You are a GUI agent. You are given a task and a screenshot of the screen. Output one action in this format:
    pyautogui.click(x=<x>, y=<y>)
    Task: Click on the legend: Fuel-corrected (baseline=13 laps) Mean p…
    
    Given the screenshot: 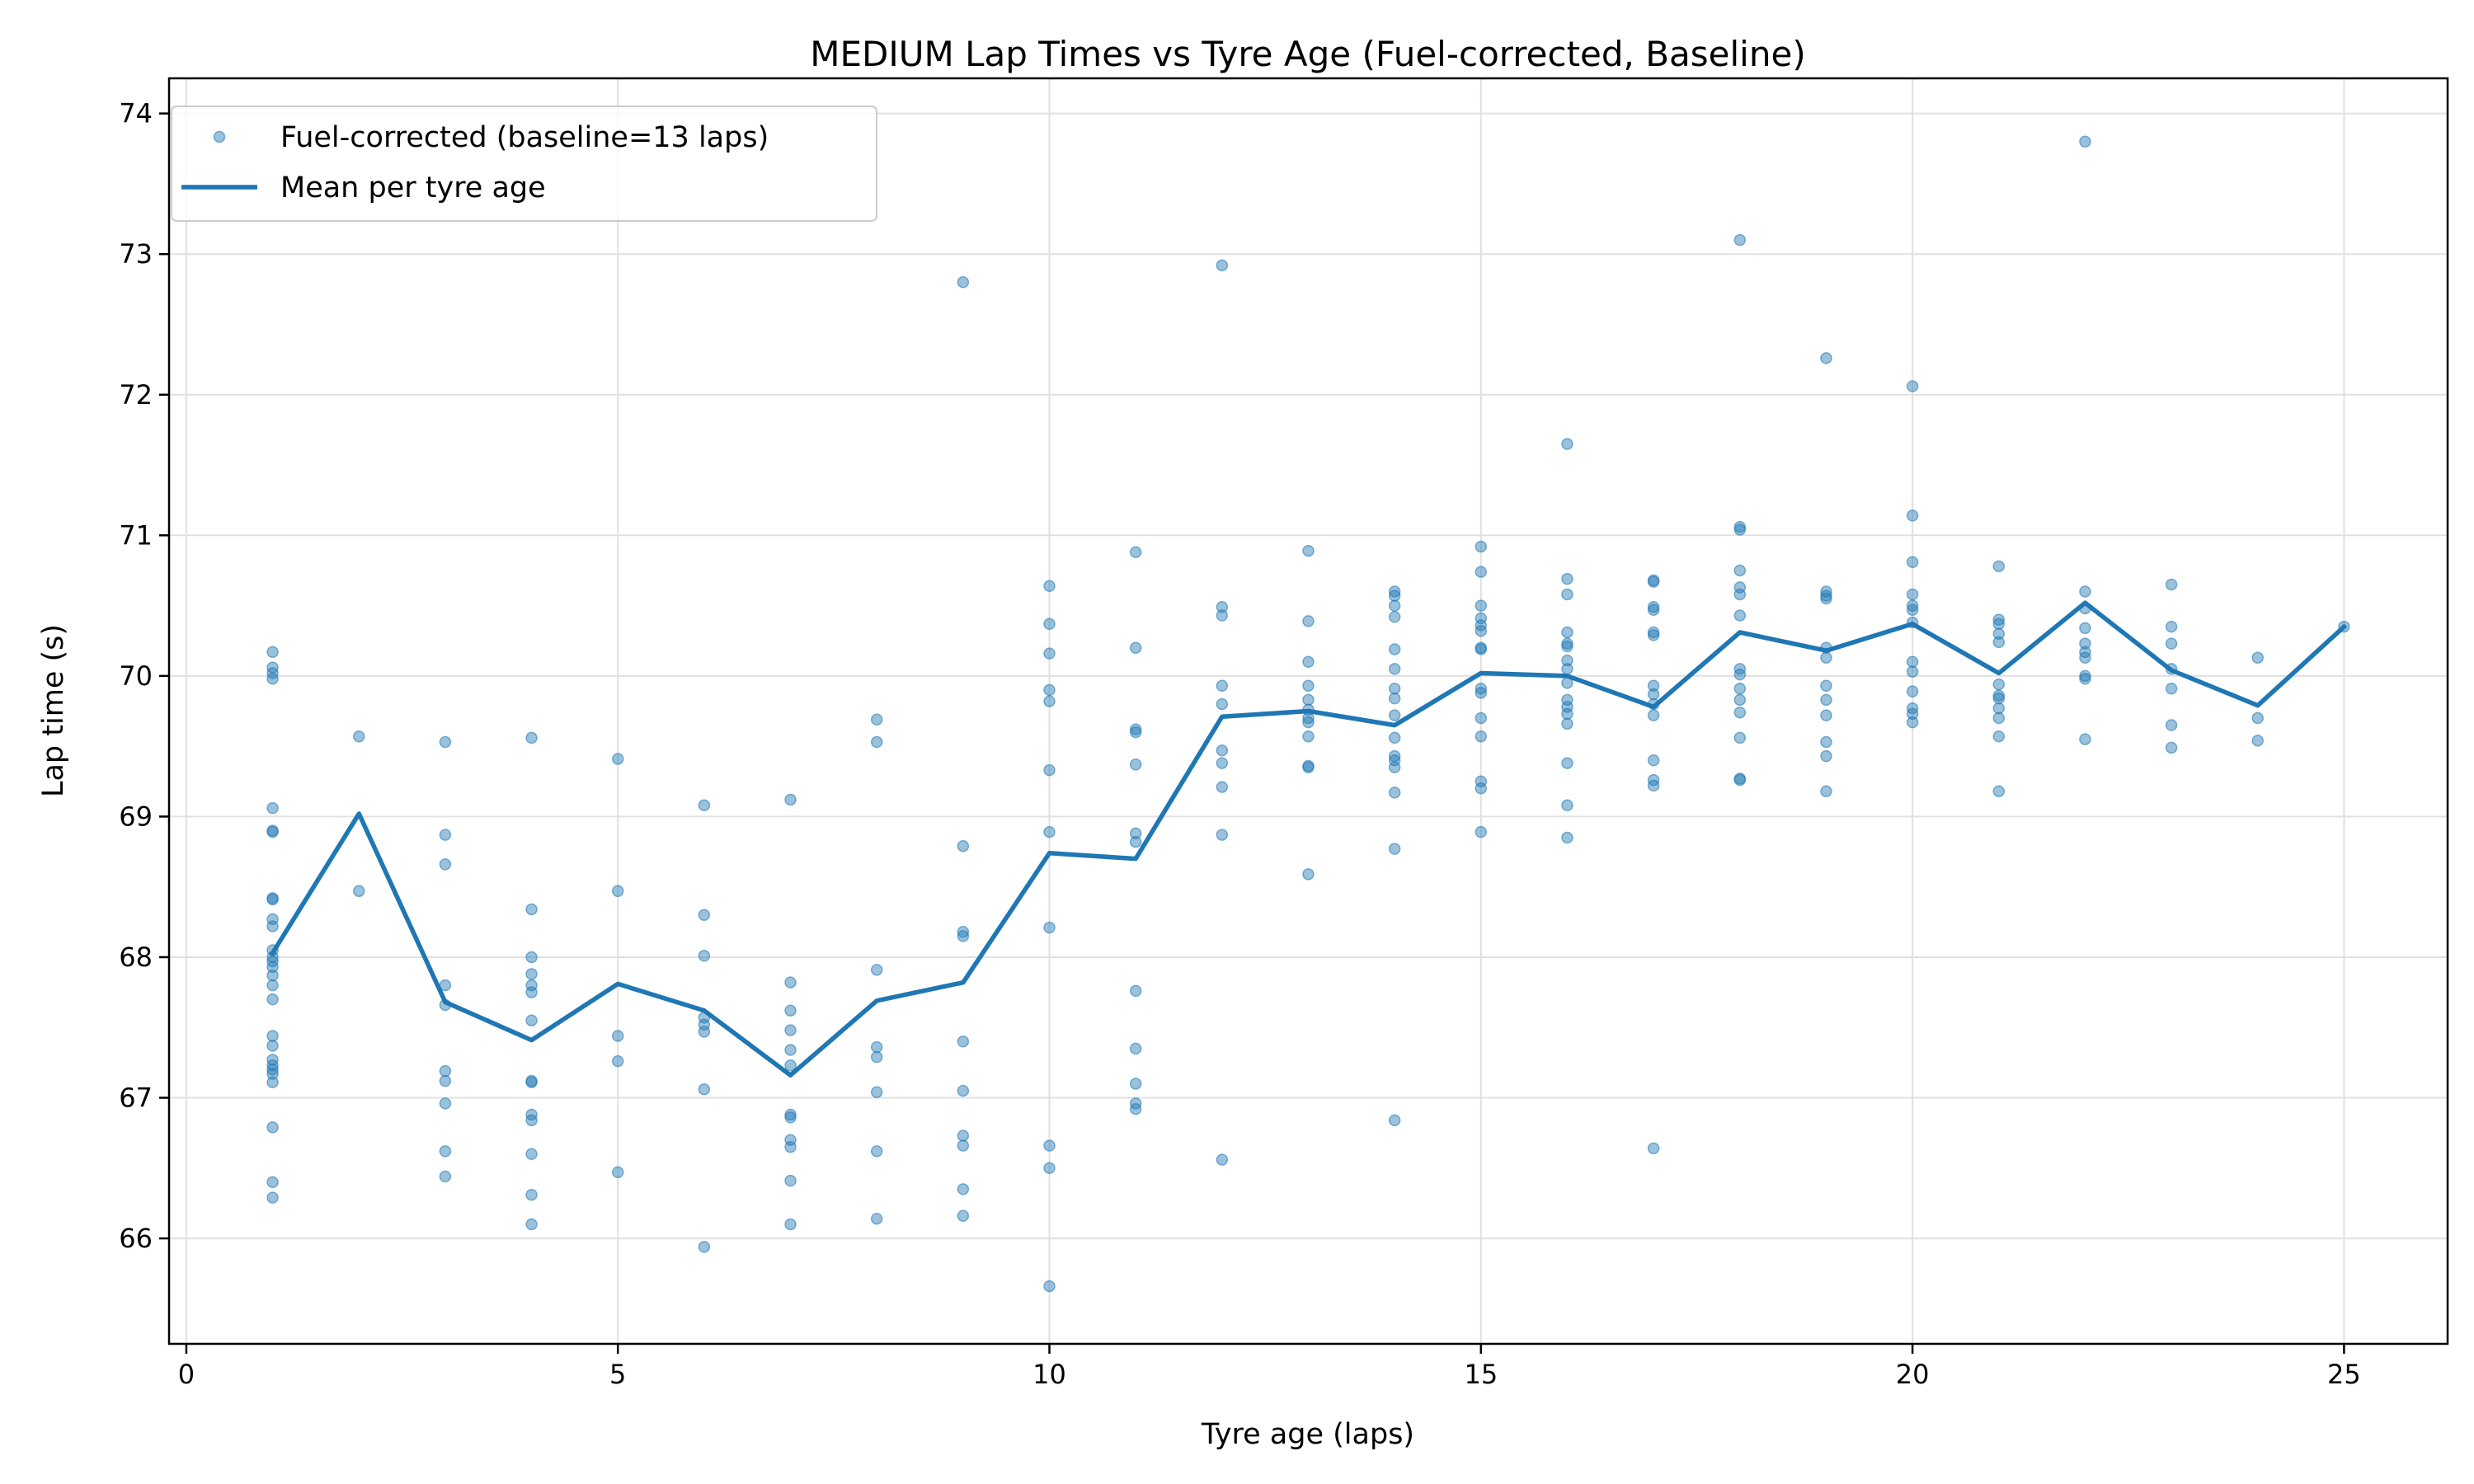 What is the action you would take?
    pyautogui.click(x=524, y=164)
    